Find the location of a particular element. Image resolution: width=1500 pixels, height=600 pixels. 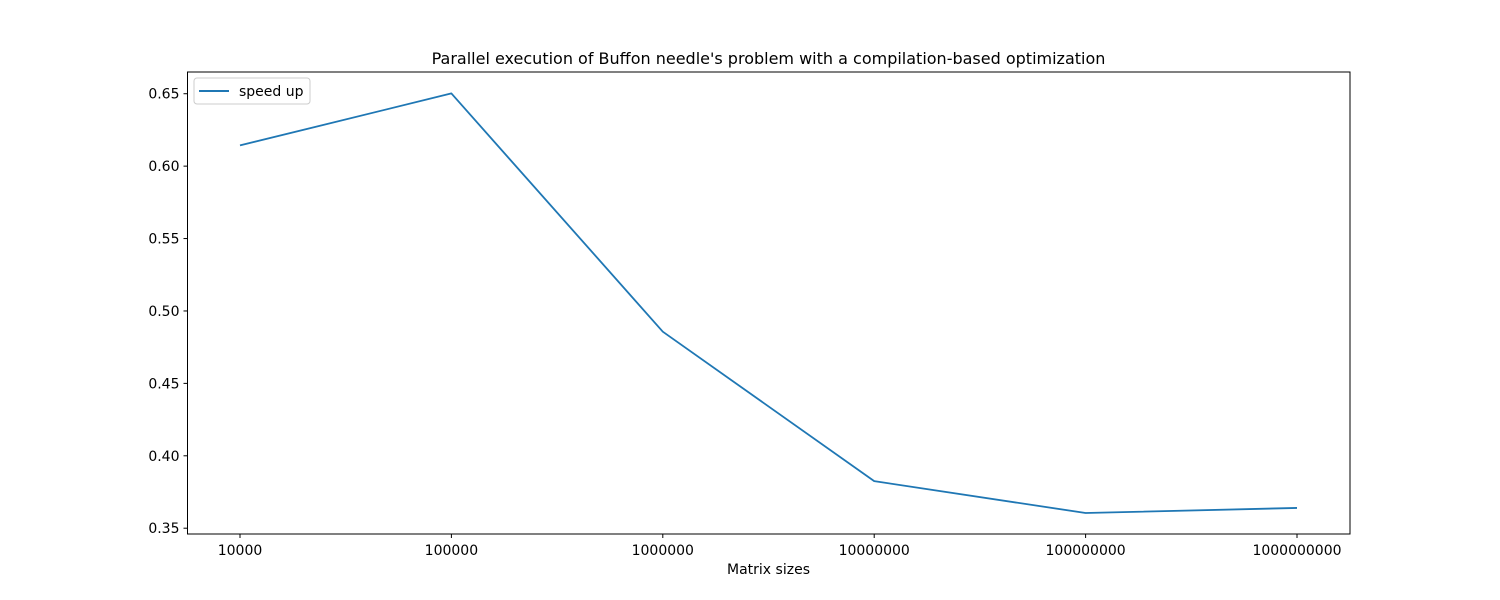

y-tick-label-0.50: 0.50 is located at coordinates (163, 312).